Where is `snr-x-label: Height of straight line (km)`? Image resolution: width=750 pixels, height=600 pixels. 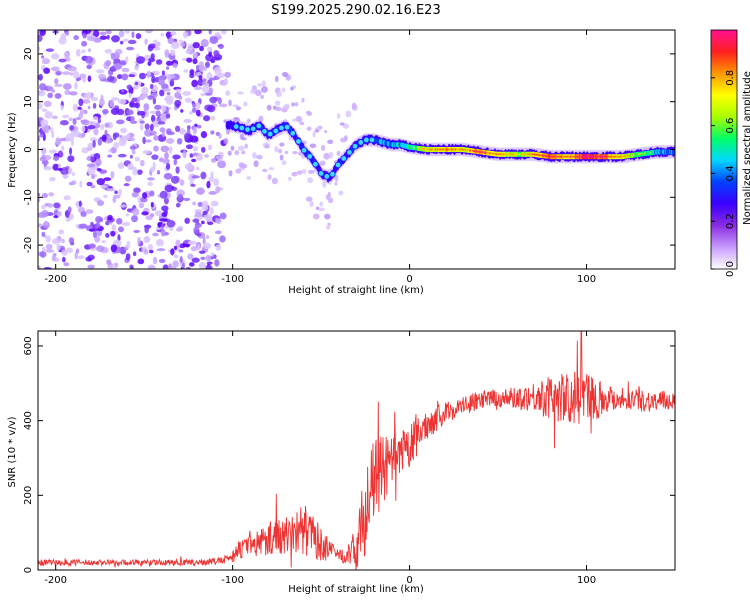
snr-x-label: Height of straight line (km) is located at coordinates (356, 589).